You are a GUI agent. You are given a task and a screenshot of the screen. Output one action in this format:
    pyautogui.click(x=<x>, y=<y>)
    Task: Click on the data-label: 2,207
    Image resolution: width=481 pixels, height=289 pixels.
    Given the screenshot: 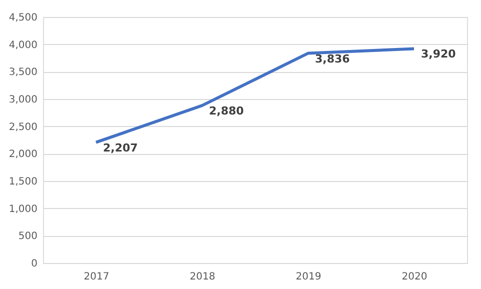 What is the action you would take?
    pyautogui.click(x=120, y=147)
    